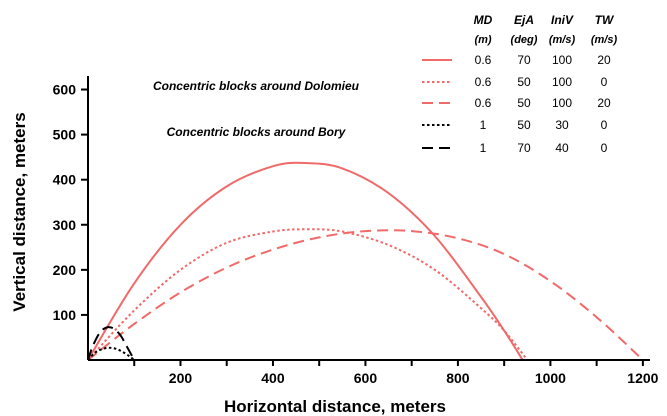 Image resolution: width=667 pixels, height=416 pixels. Describe the element at coordinates (605, 20) in the screenshot. I see `legend-header: TW` at that location.